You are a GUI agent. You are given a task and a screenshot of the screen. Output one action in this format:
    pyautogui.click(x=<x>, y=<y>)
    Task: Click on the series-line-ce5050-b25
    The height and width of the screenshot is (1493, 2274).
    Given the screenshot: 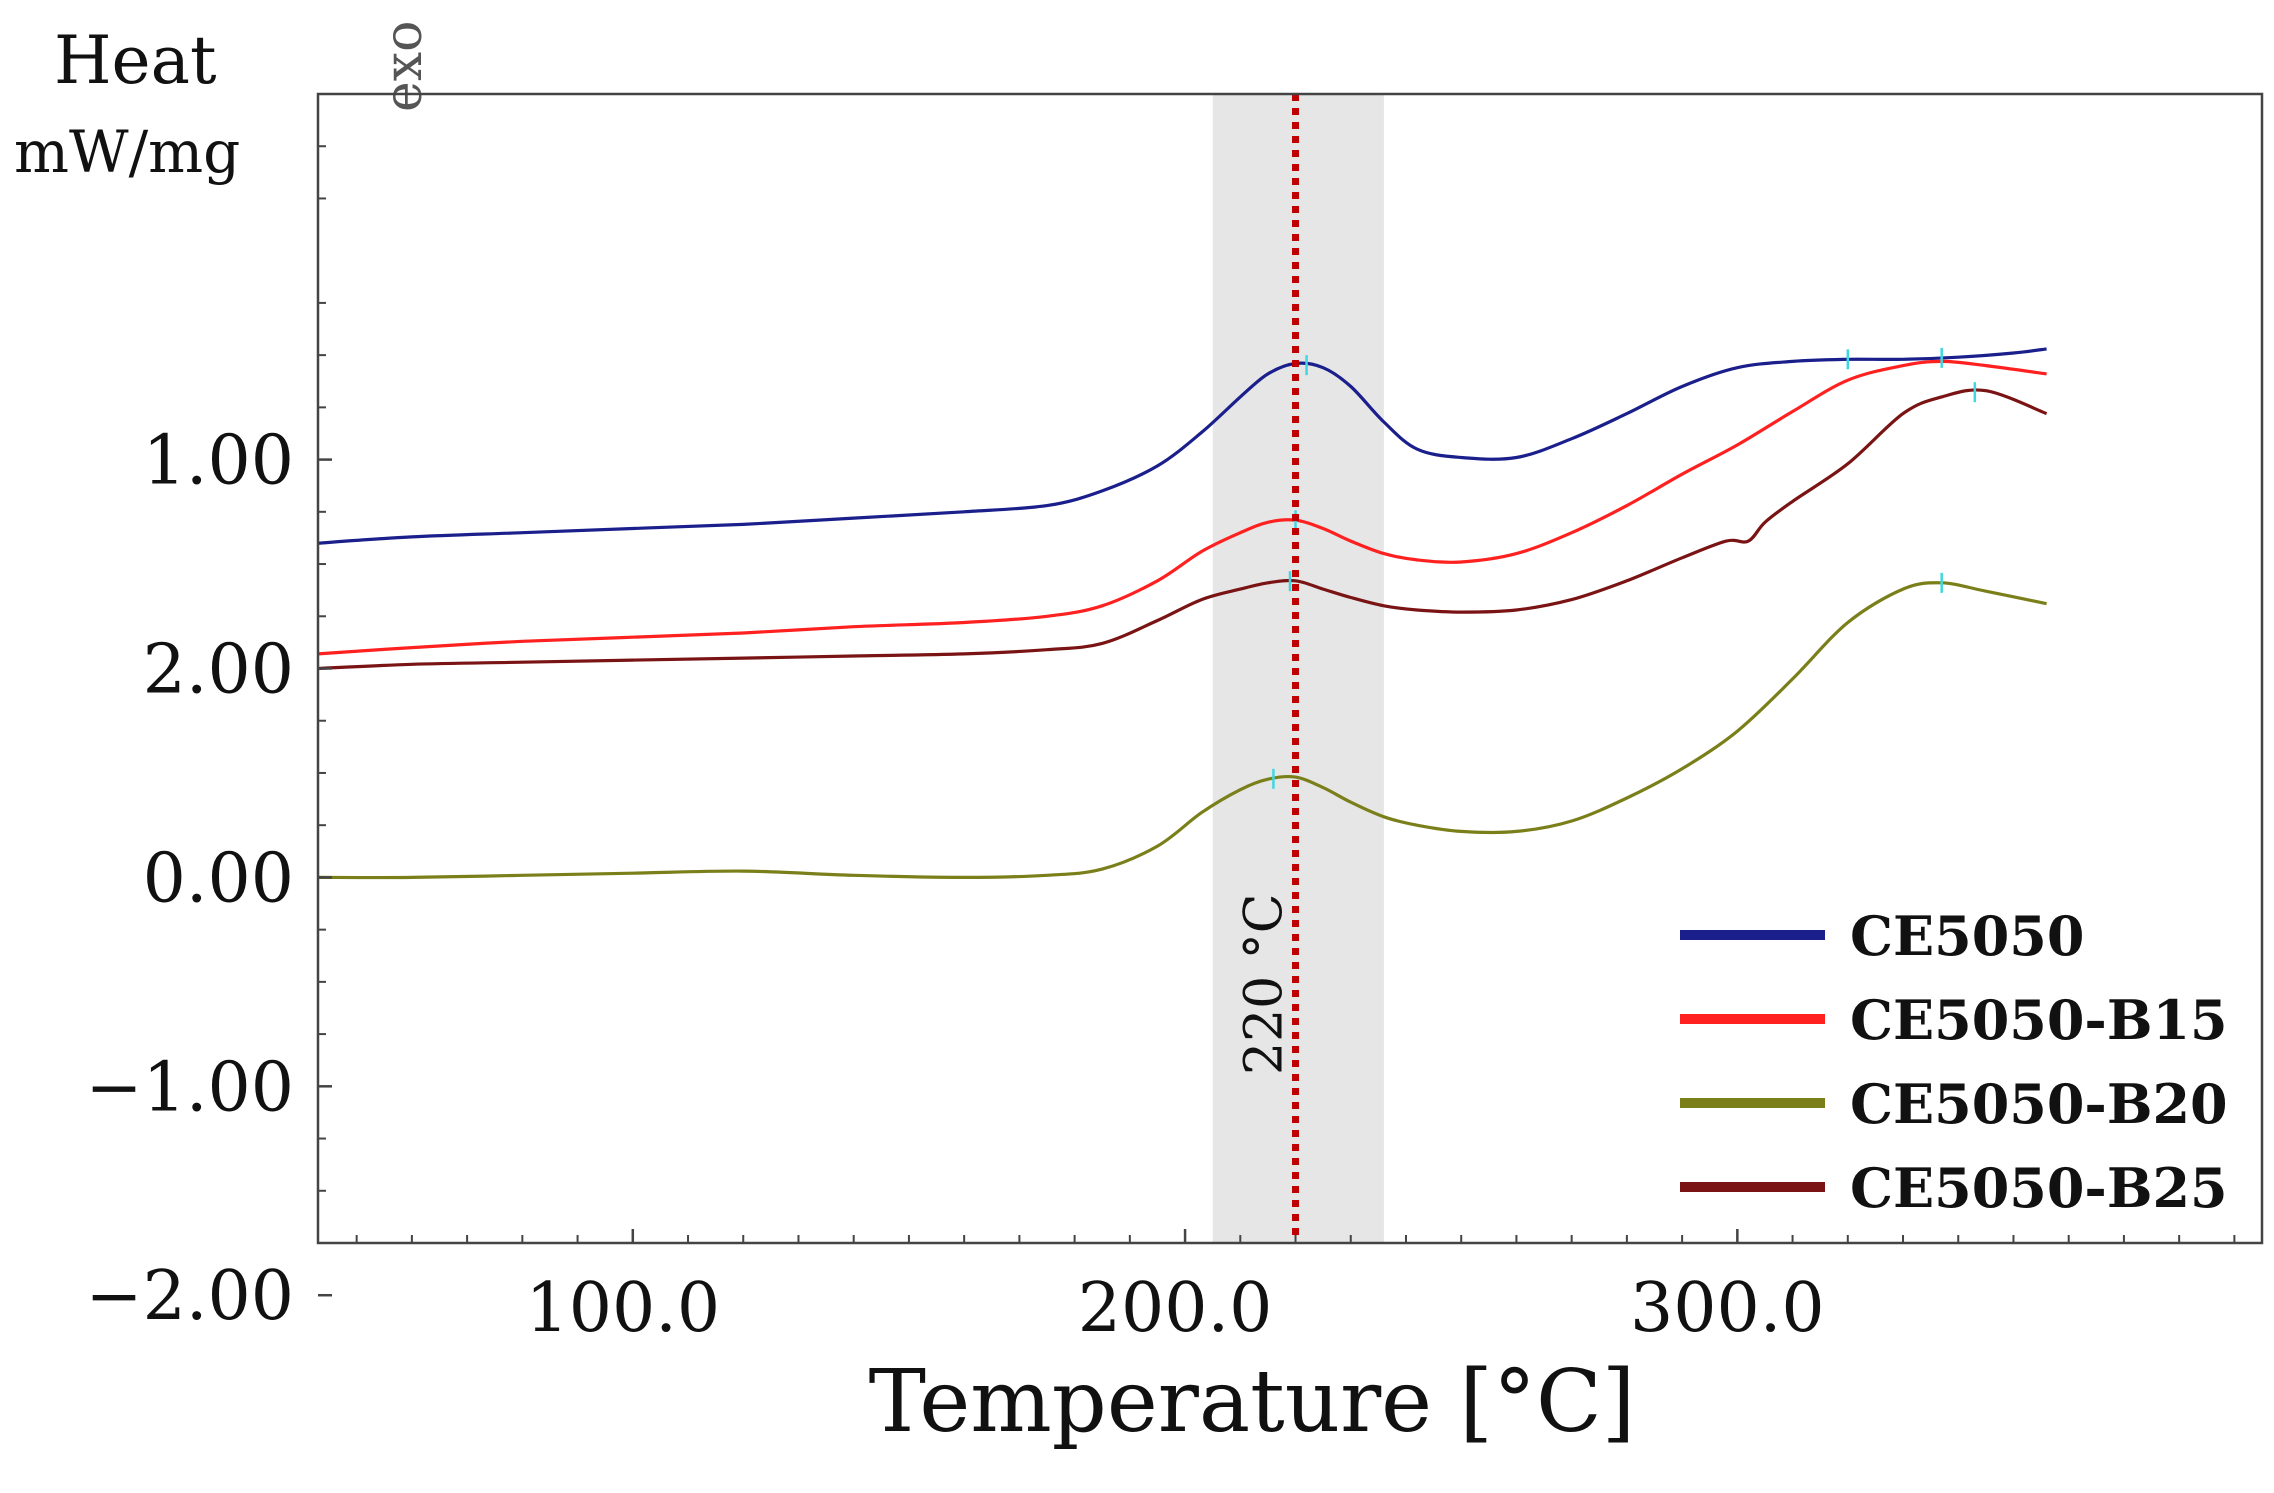 What is the action you would take?
    pyautogui.click(x=1182, y=529)
    